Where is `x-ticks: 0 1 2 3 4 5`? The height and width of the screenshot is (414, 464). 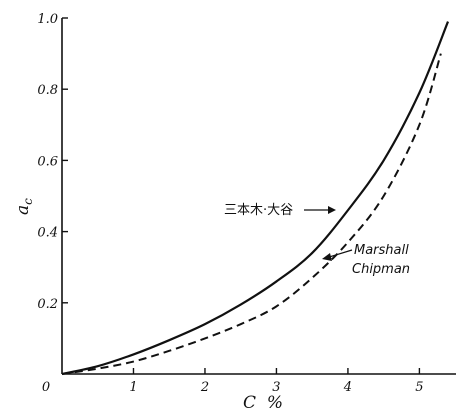
x-ticks: 0 1 2 3 4 5 is located at coordinates (233, 381).